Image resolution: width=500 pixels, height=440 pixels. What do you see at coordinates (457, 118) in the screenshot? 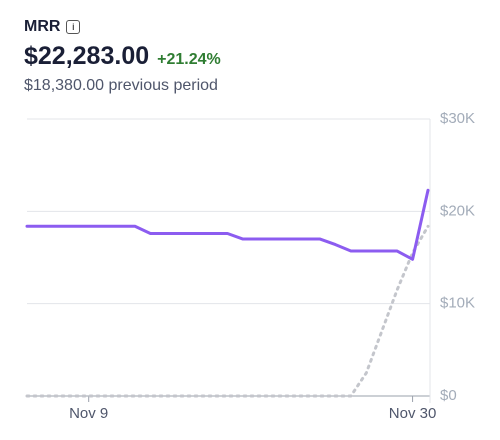
I see `y-tick-label: $30K` at bounding box center [457, 118].